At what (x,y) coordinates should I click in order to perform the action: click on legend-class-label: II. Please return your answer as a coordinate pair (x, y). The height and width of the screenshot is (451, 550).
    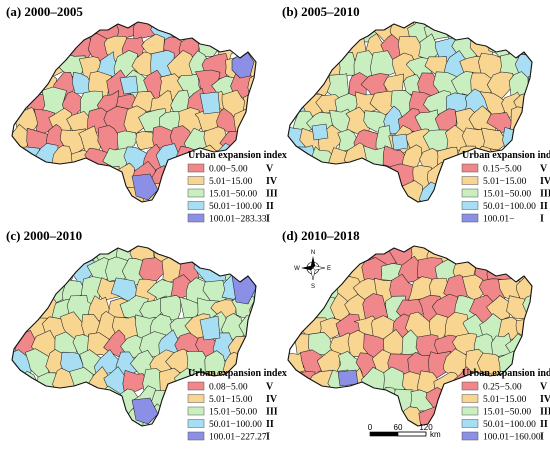
    Looking at the image, I should click on (270, 206).